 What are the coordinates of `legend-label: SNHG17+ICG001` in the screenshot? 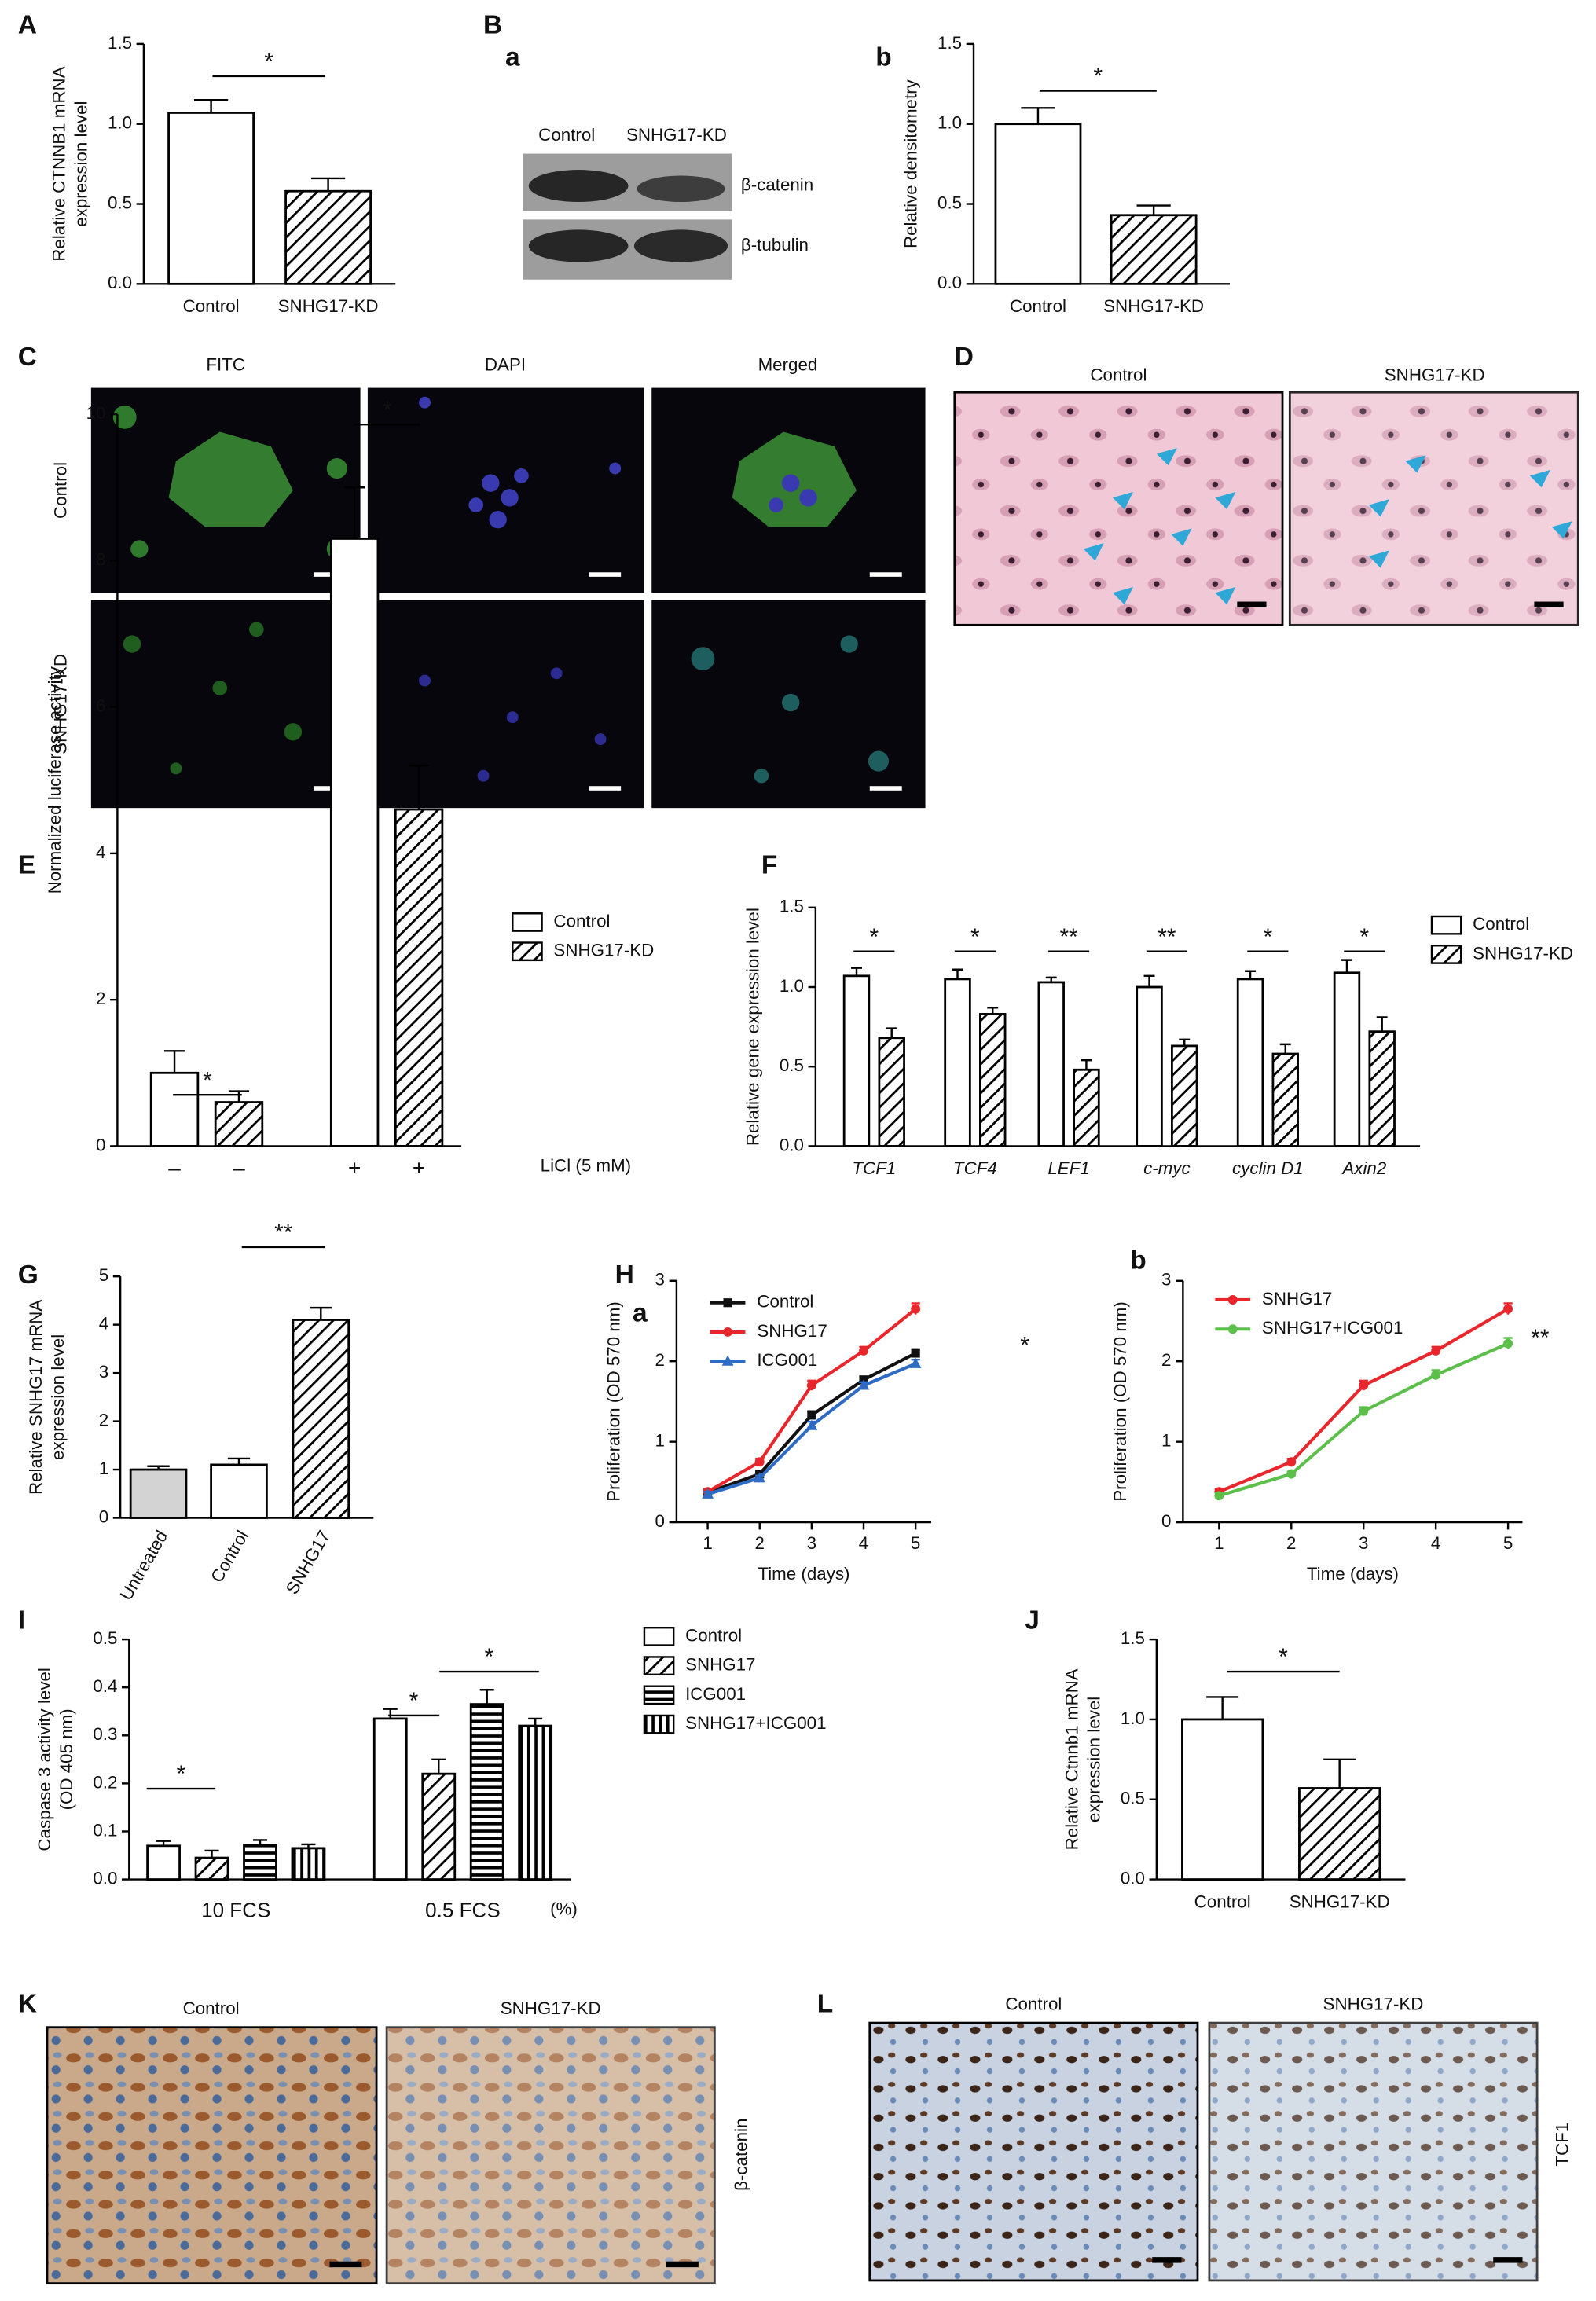 It's located at (1332, 1328).